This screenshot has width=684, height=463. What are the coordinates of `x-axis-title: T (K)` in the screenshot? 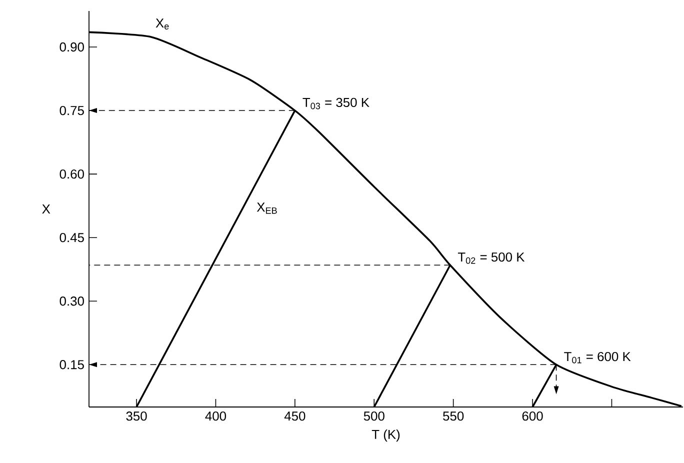 It's located at (386, 436).